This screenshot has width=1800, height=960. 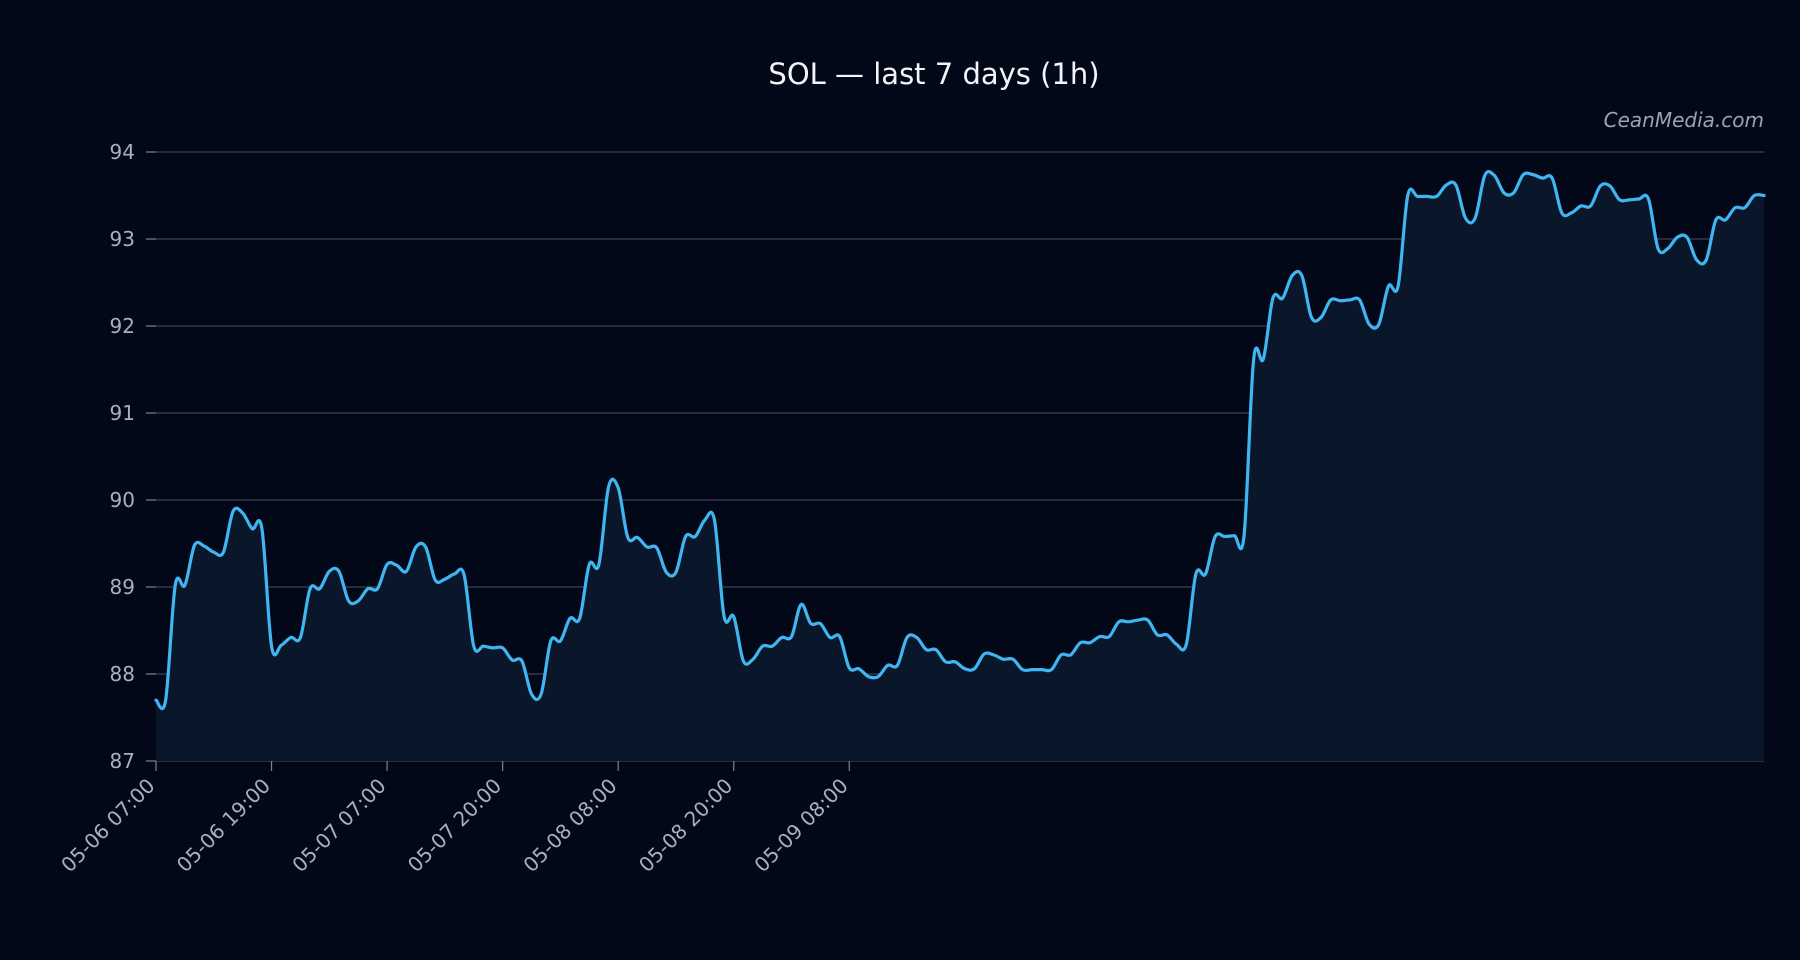 I want to click on y-tick-label: 93, so click(x=122, y=239).